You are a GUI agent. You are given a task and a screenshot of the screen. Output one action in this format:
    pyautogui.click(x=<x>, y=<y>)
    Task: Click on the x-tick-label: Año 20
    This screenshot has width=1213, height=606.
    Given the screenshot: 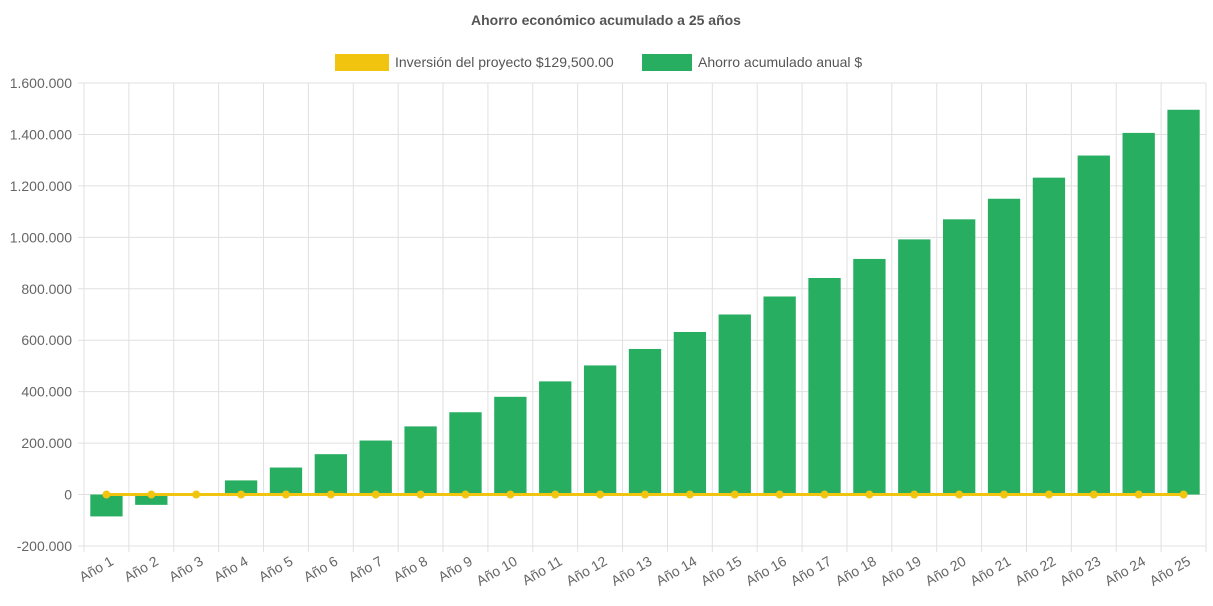 What is the action you would take?
    pyautogui.click(x=945, y=571)
    